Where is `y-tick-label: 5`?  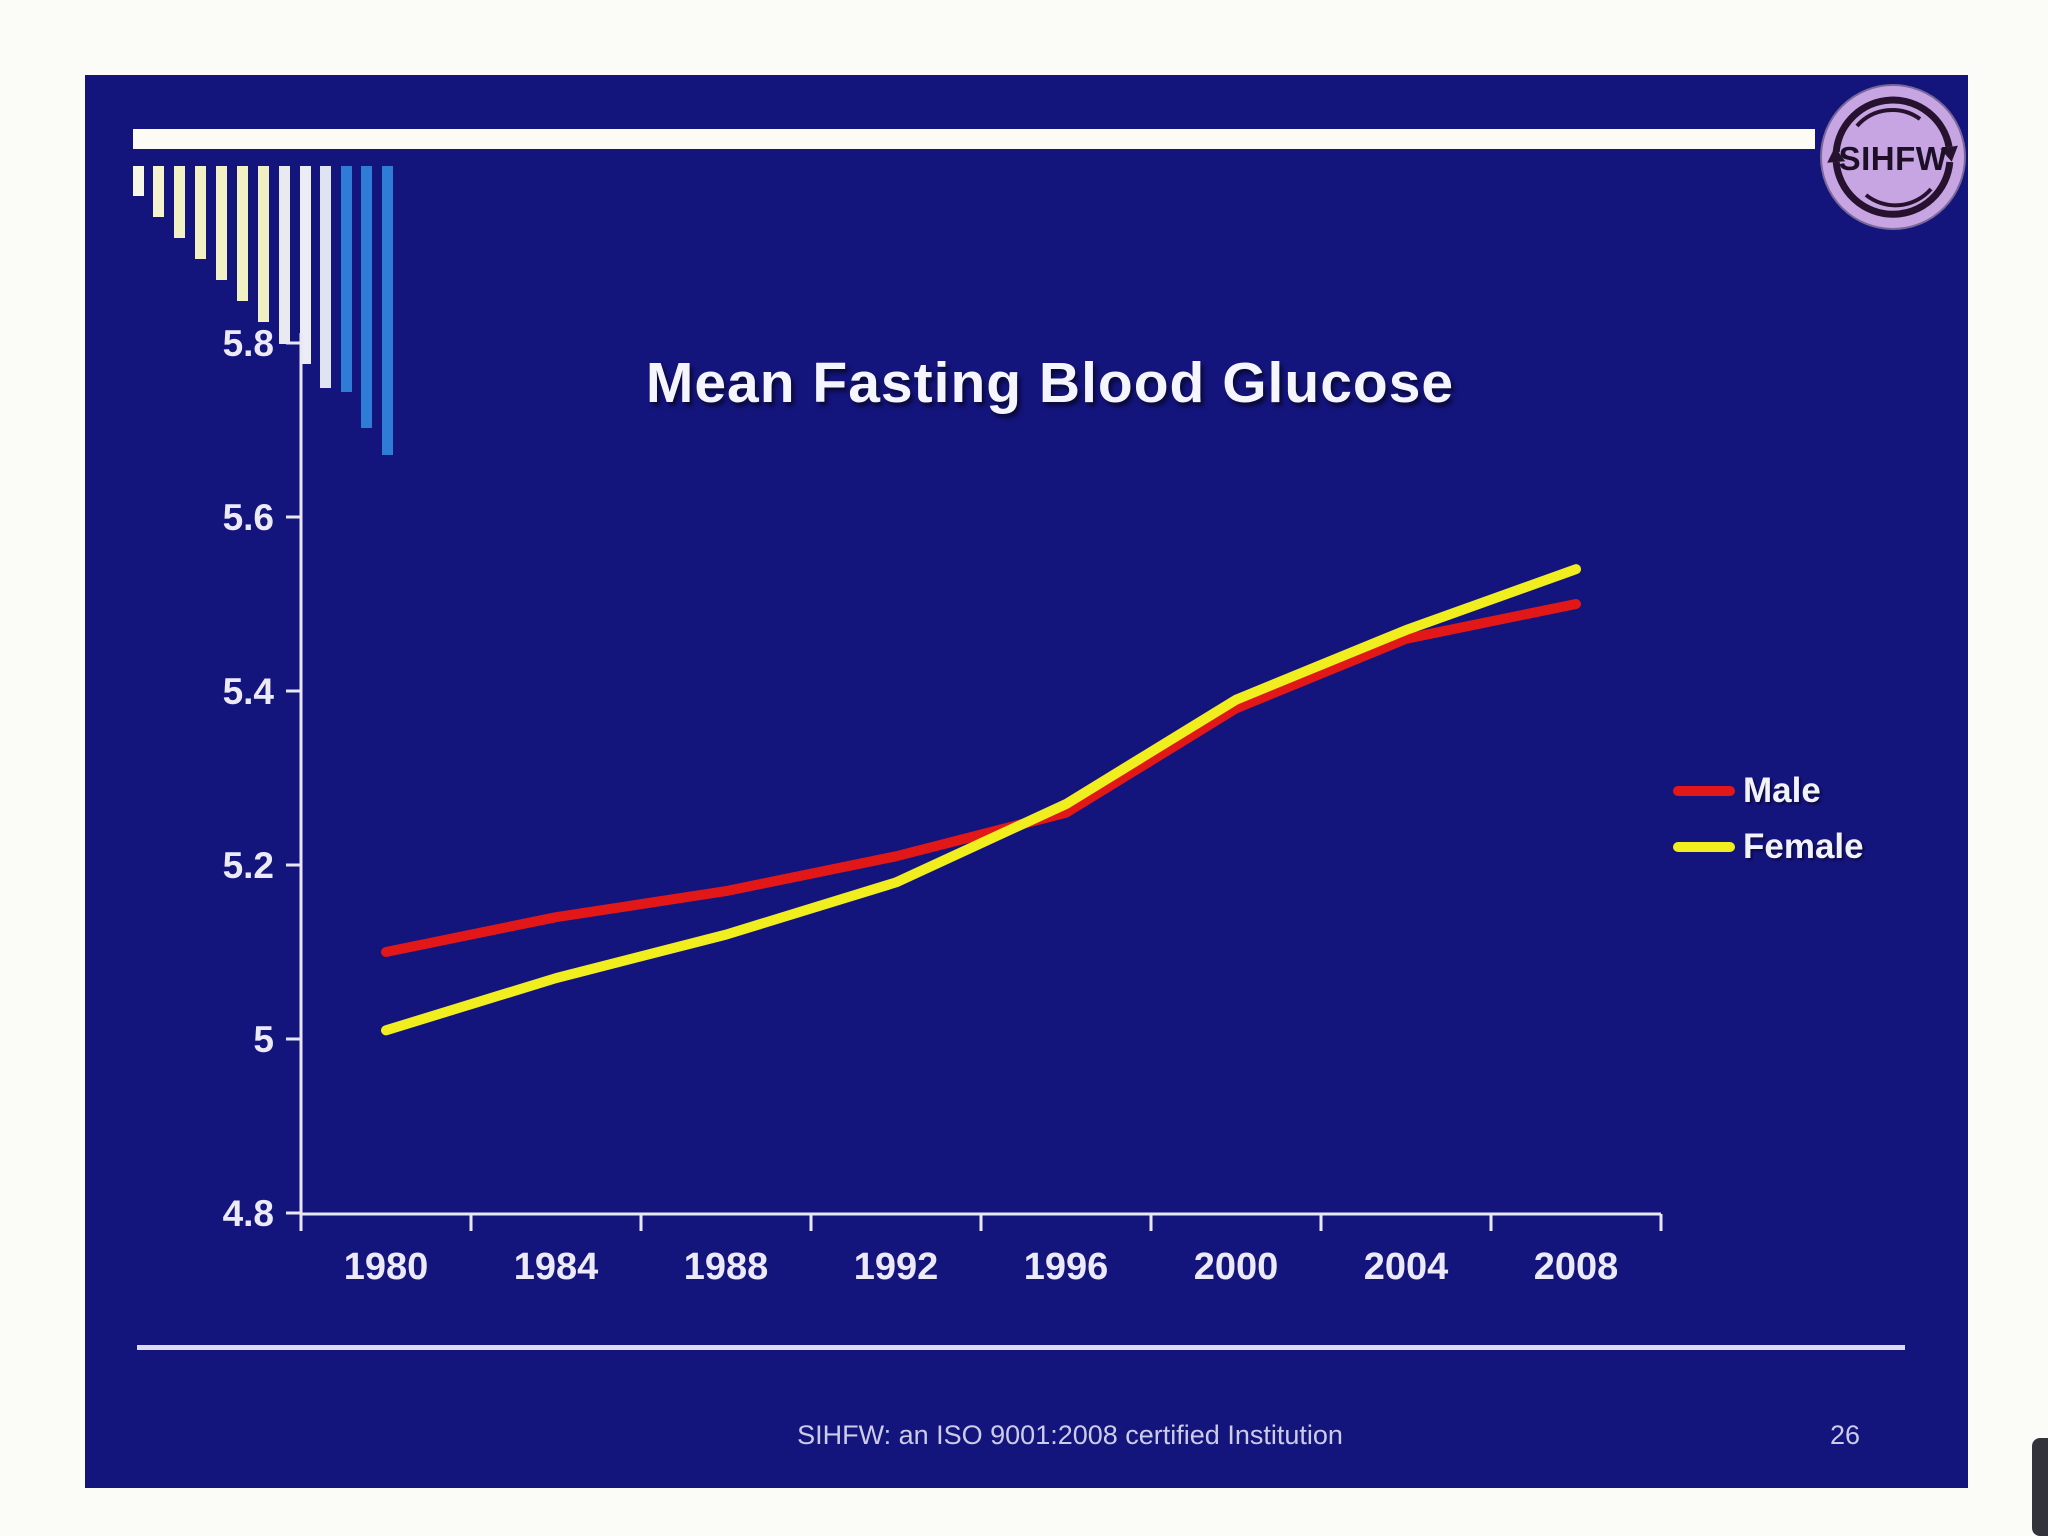
y-tick-label: 5 is located at coordinates (263, 1039).